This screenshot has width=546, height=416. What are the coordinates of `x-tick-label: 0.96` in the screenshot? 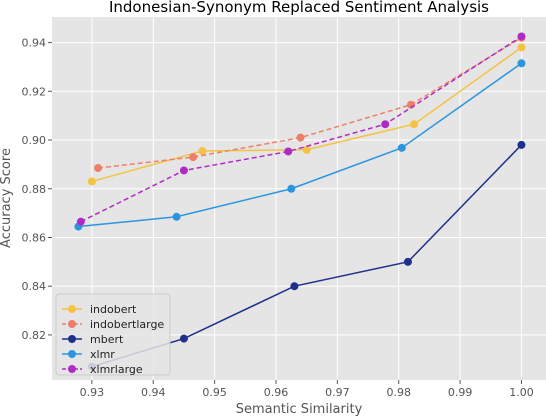 It's located at (276, 392).